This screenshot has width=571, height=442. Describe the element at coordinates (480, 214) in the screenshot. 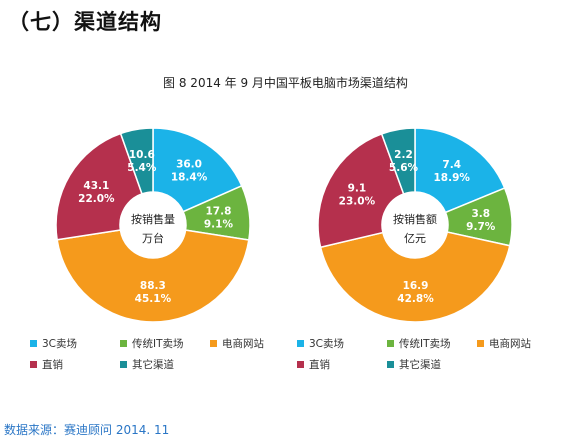

I see `slice-value-label: 3.8` at that location.